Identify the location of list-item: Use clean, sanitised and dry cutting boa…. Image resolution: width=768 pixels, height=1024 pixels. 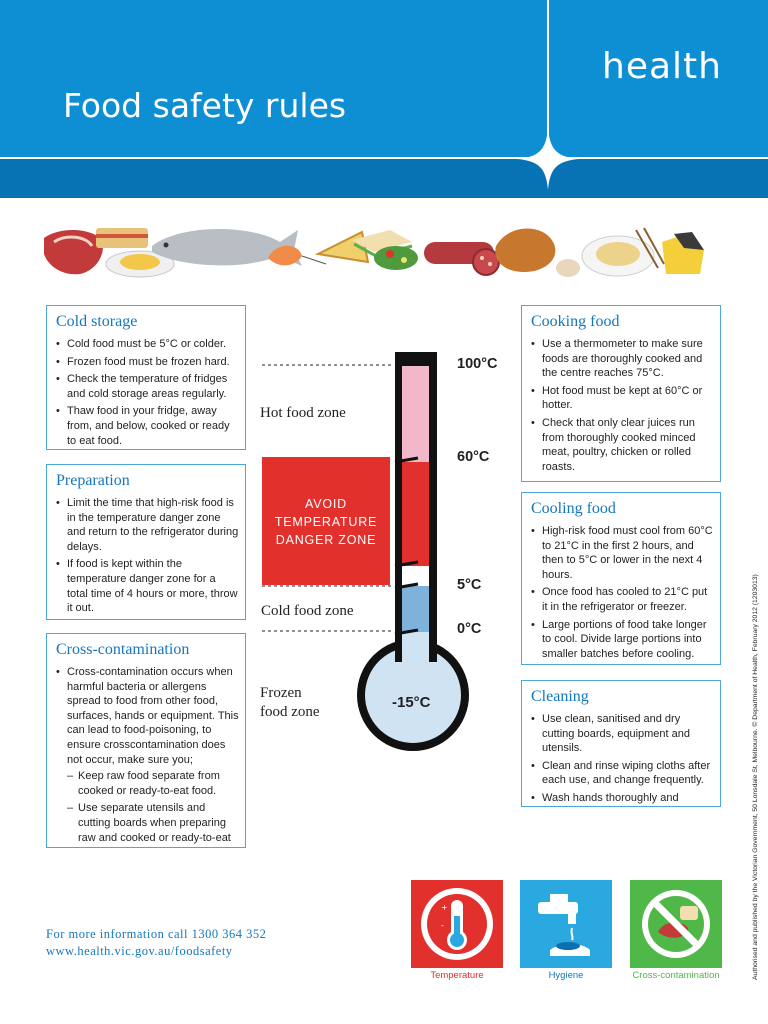
(622, 734).